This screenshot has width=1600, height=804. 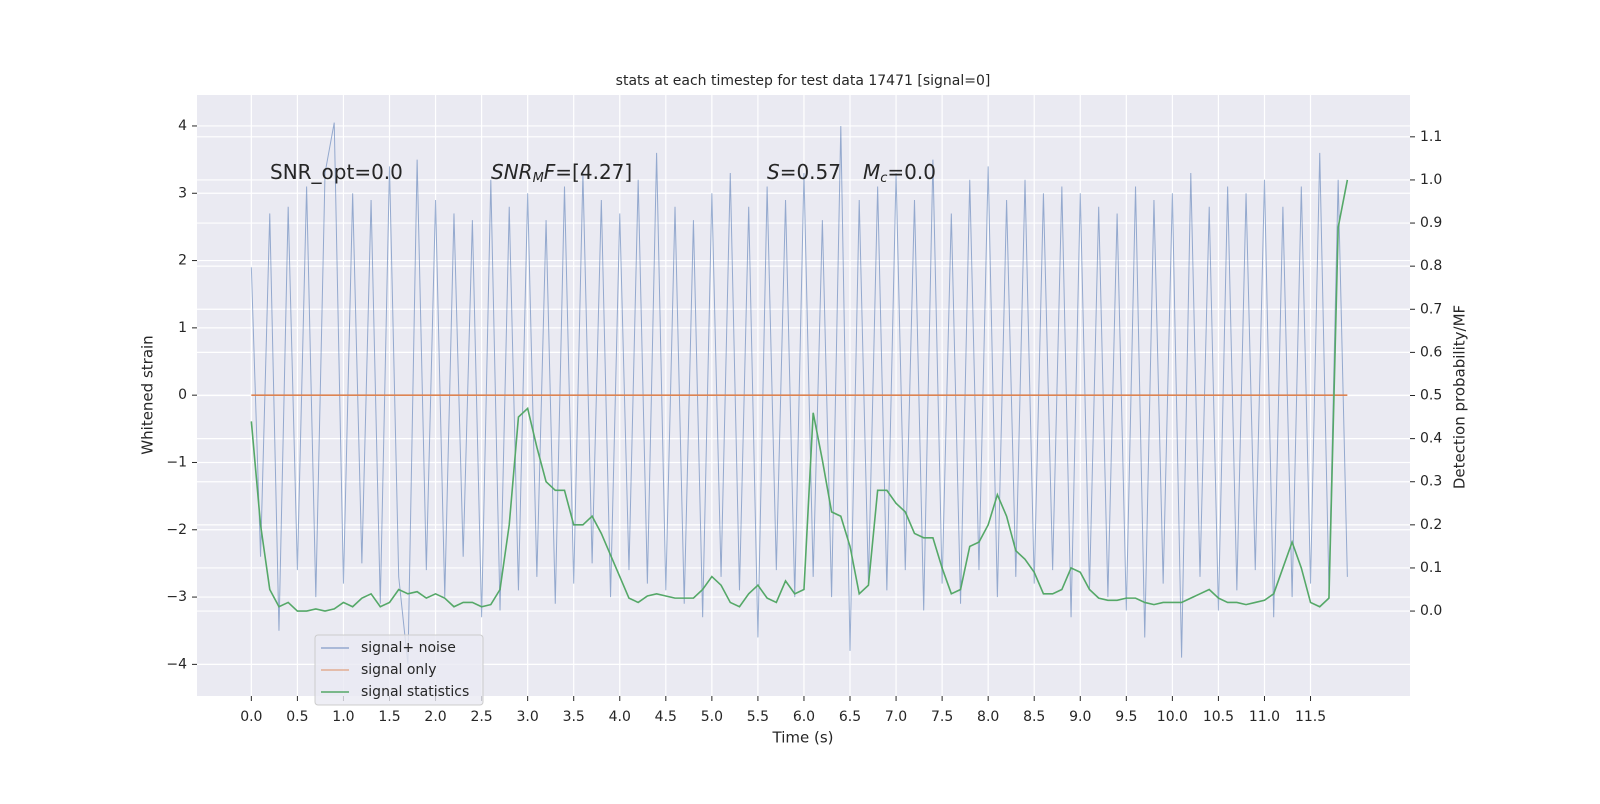 What do you see at coordinates (176, 530) in the screenshot?
I see `y-tick-label: −2` at bounding box center [176, 530].